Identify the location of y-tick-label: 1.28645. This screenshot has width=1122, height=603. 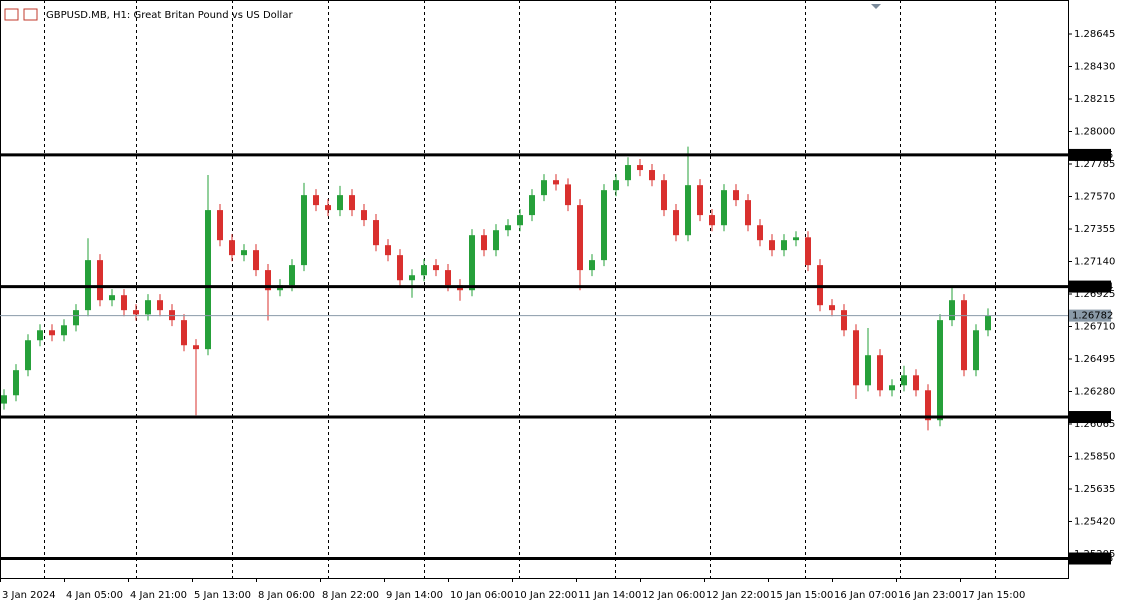
(1094, 34).